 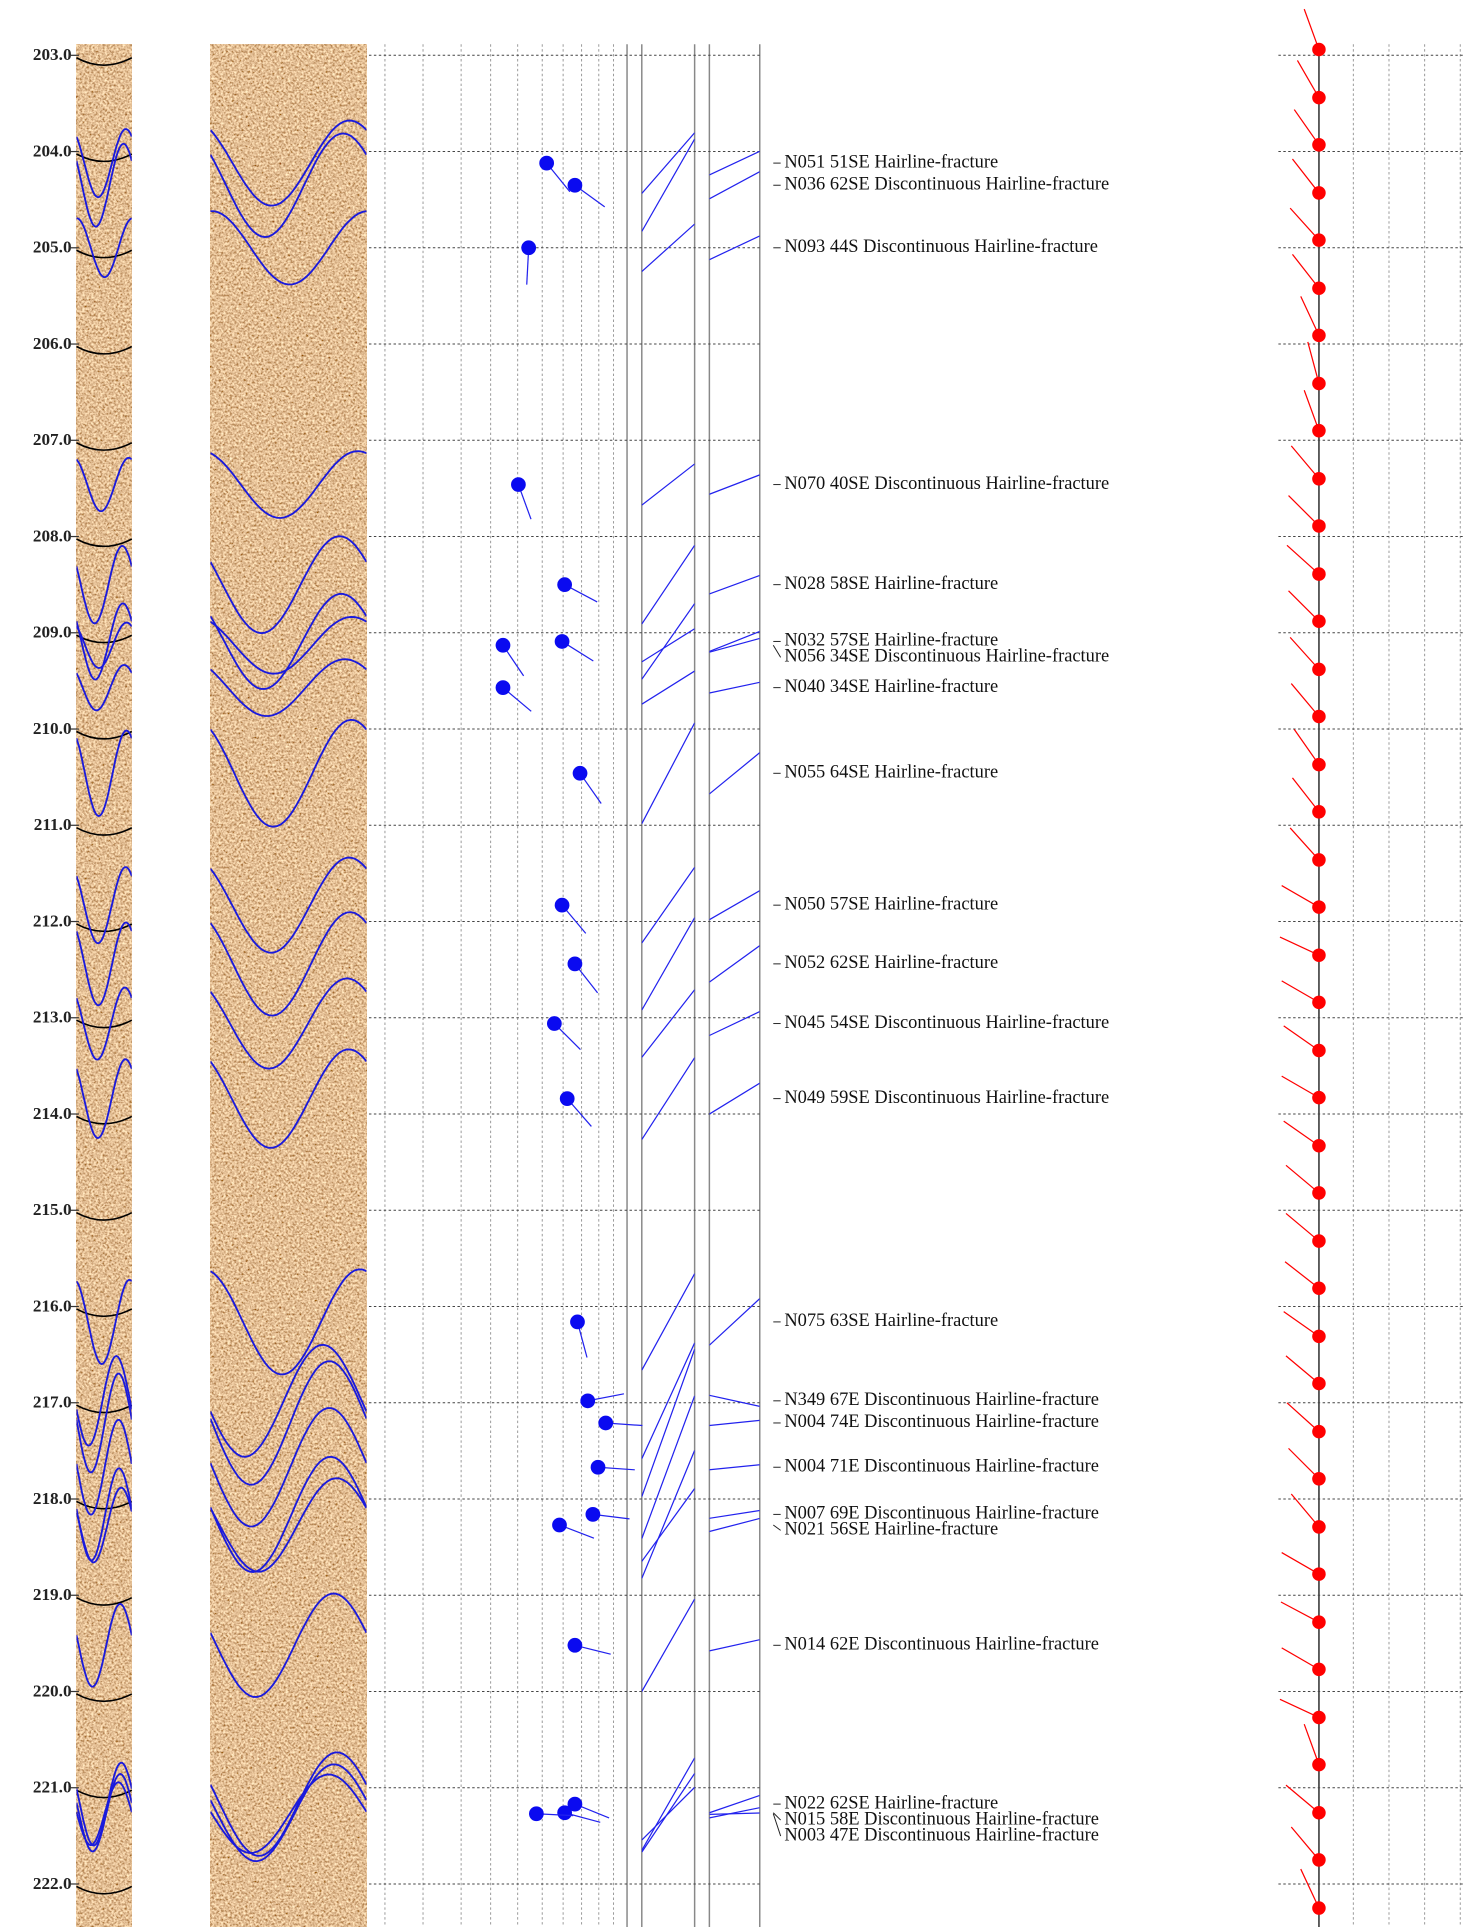 What do you see at coordinates (891, 161) in the screenshot?
I see `fracture-label: N051 51SE Hairline-fracture` at bounding box center [891, 161].